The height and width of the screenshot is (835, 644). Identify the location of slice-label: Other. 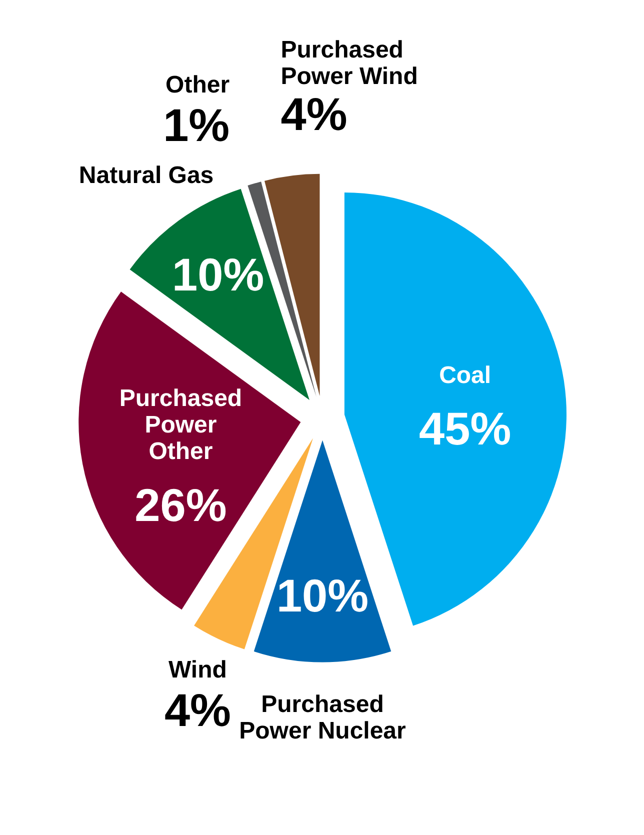
(198, 84).